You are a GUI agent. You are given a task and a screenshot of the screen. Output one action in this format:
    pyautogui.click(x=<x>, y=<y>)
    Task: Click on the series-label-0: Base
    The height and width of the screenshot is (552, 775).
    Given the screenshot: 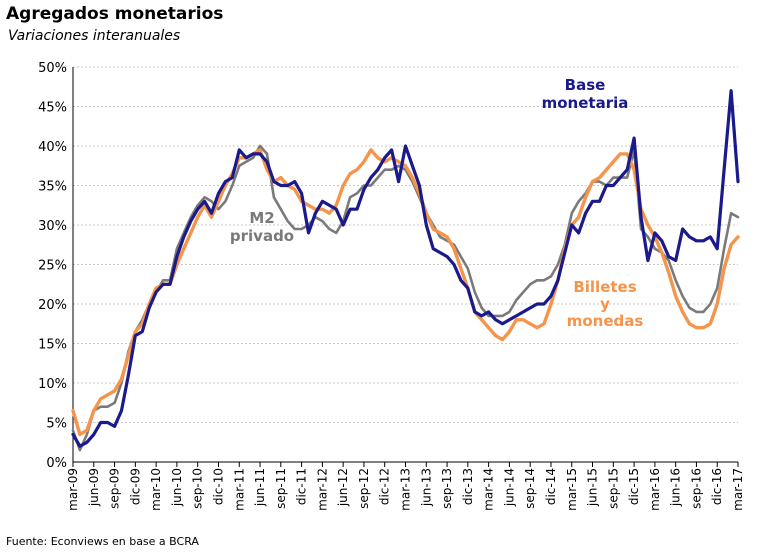 What is the action you would take?
    pyautogui.click(x=585, y=85)
    